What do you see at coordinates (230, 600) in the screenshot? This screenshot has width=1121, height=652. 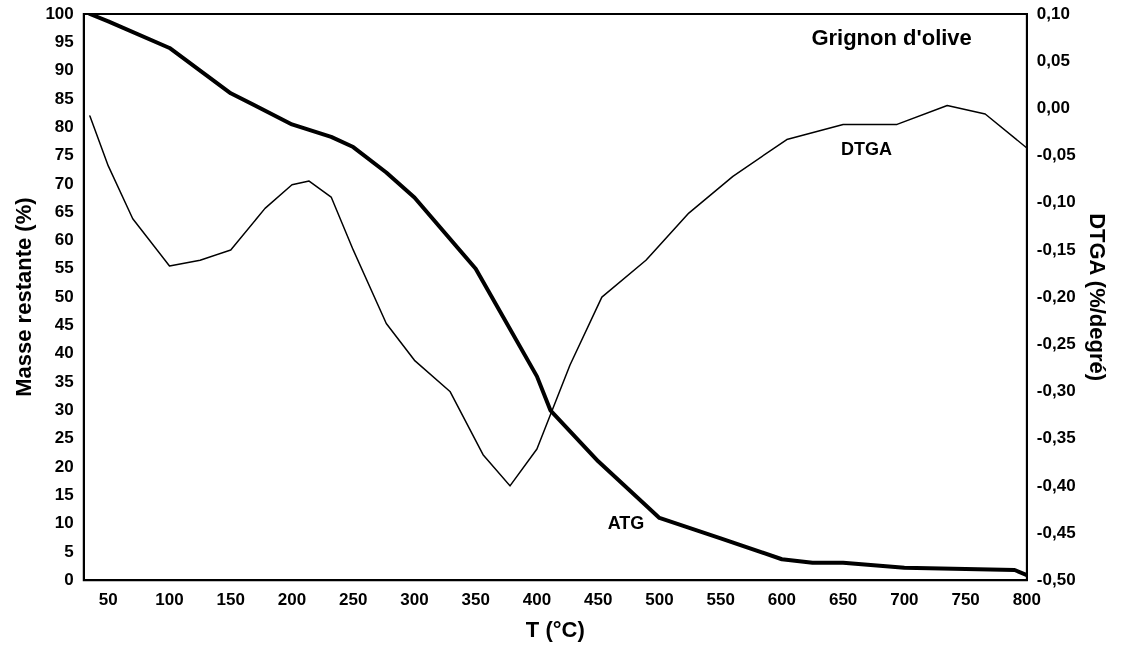 I see `x-tick-label: 150` at bounding box center [230, 600].